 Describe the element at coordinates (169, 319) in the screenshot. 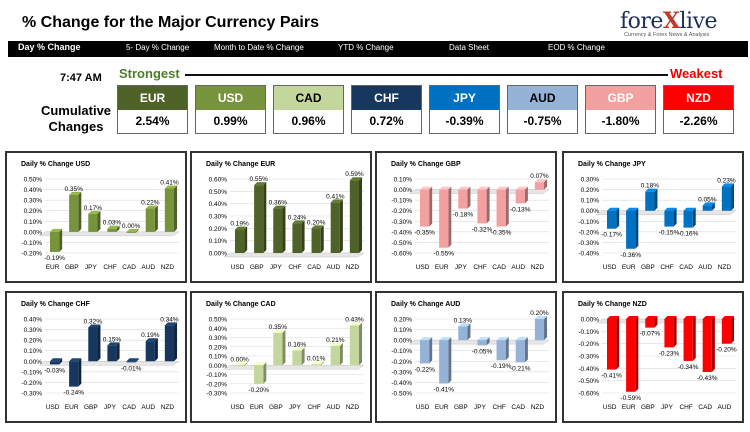

I see `data-label: 0.34%` at that location.